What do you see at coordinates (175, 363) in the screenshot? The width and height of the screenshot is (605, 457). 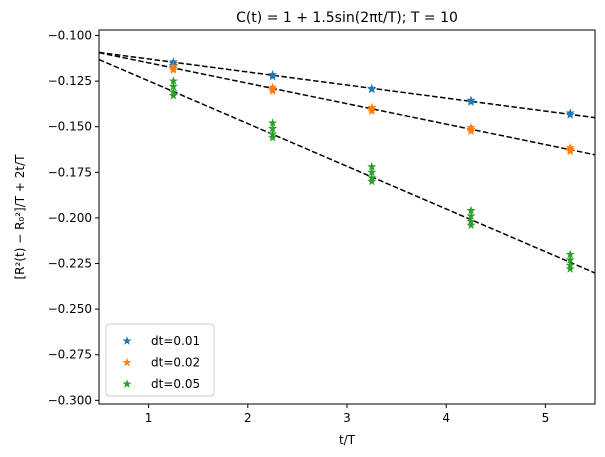 I see `legend-label-2: dt=0.02` at bounding box center [175, 363].